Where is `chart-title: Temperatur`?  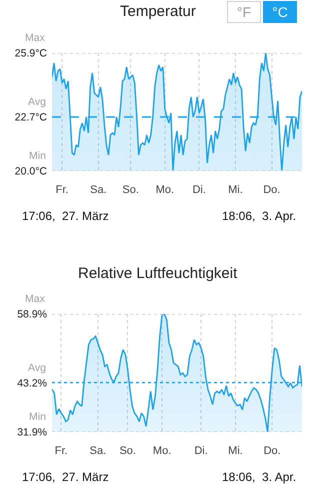 chart-title: Temperatur is located at coordinates (158, 11).